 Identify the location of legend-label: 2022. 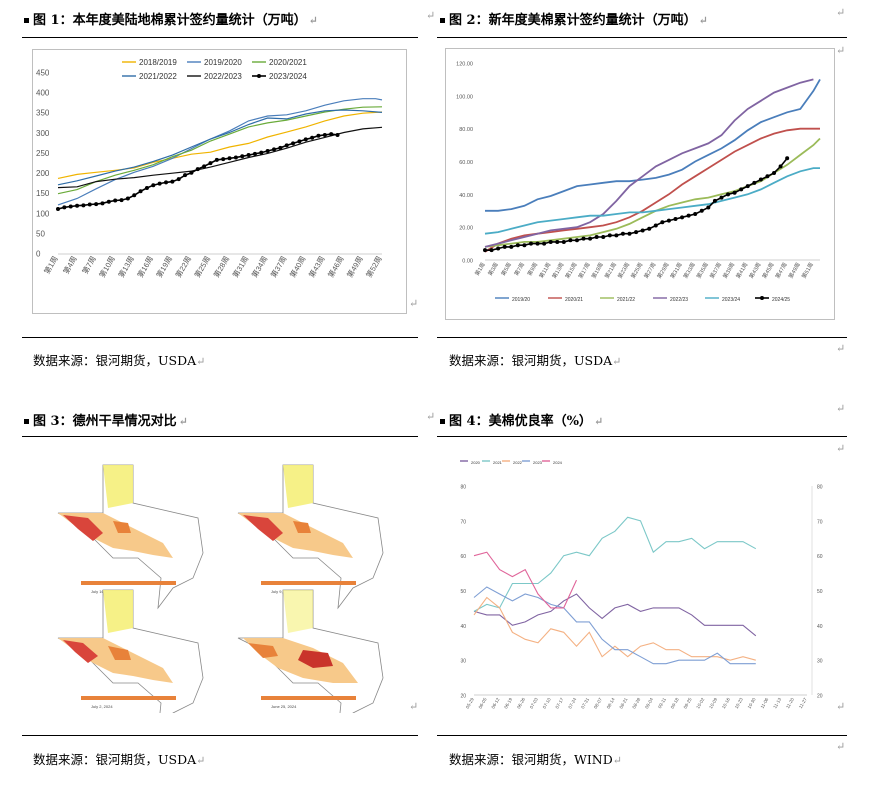
(518, 462).